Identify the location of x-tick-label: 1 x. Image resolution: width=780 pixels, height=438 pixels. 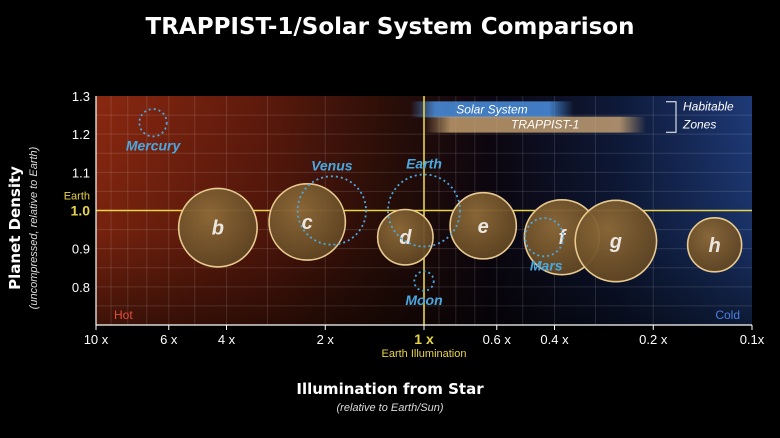
(424, 339).